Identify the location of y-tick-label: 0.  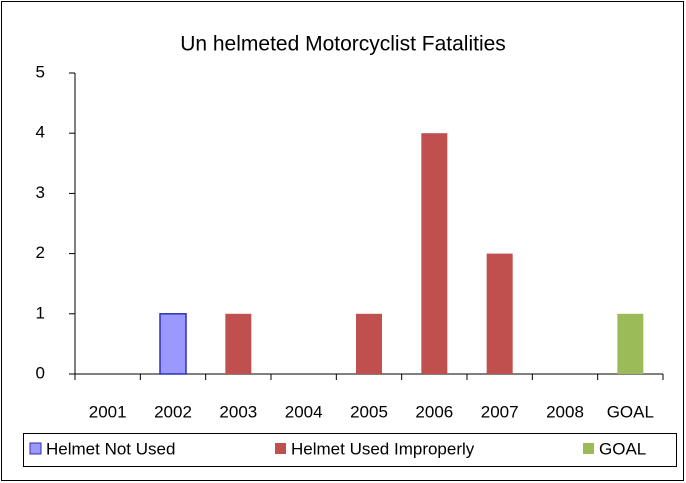
(40, 372).